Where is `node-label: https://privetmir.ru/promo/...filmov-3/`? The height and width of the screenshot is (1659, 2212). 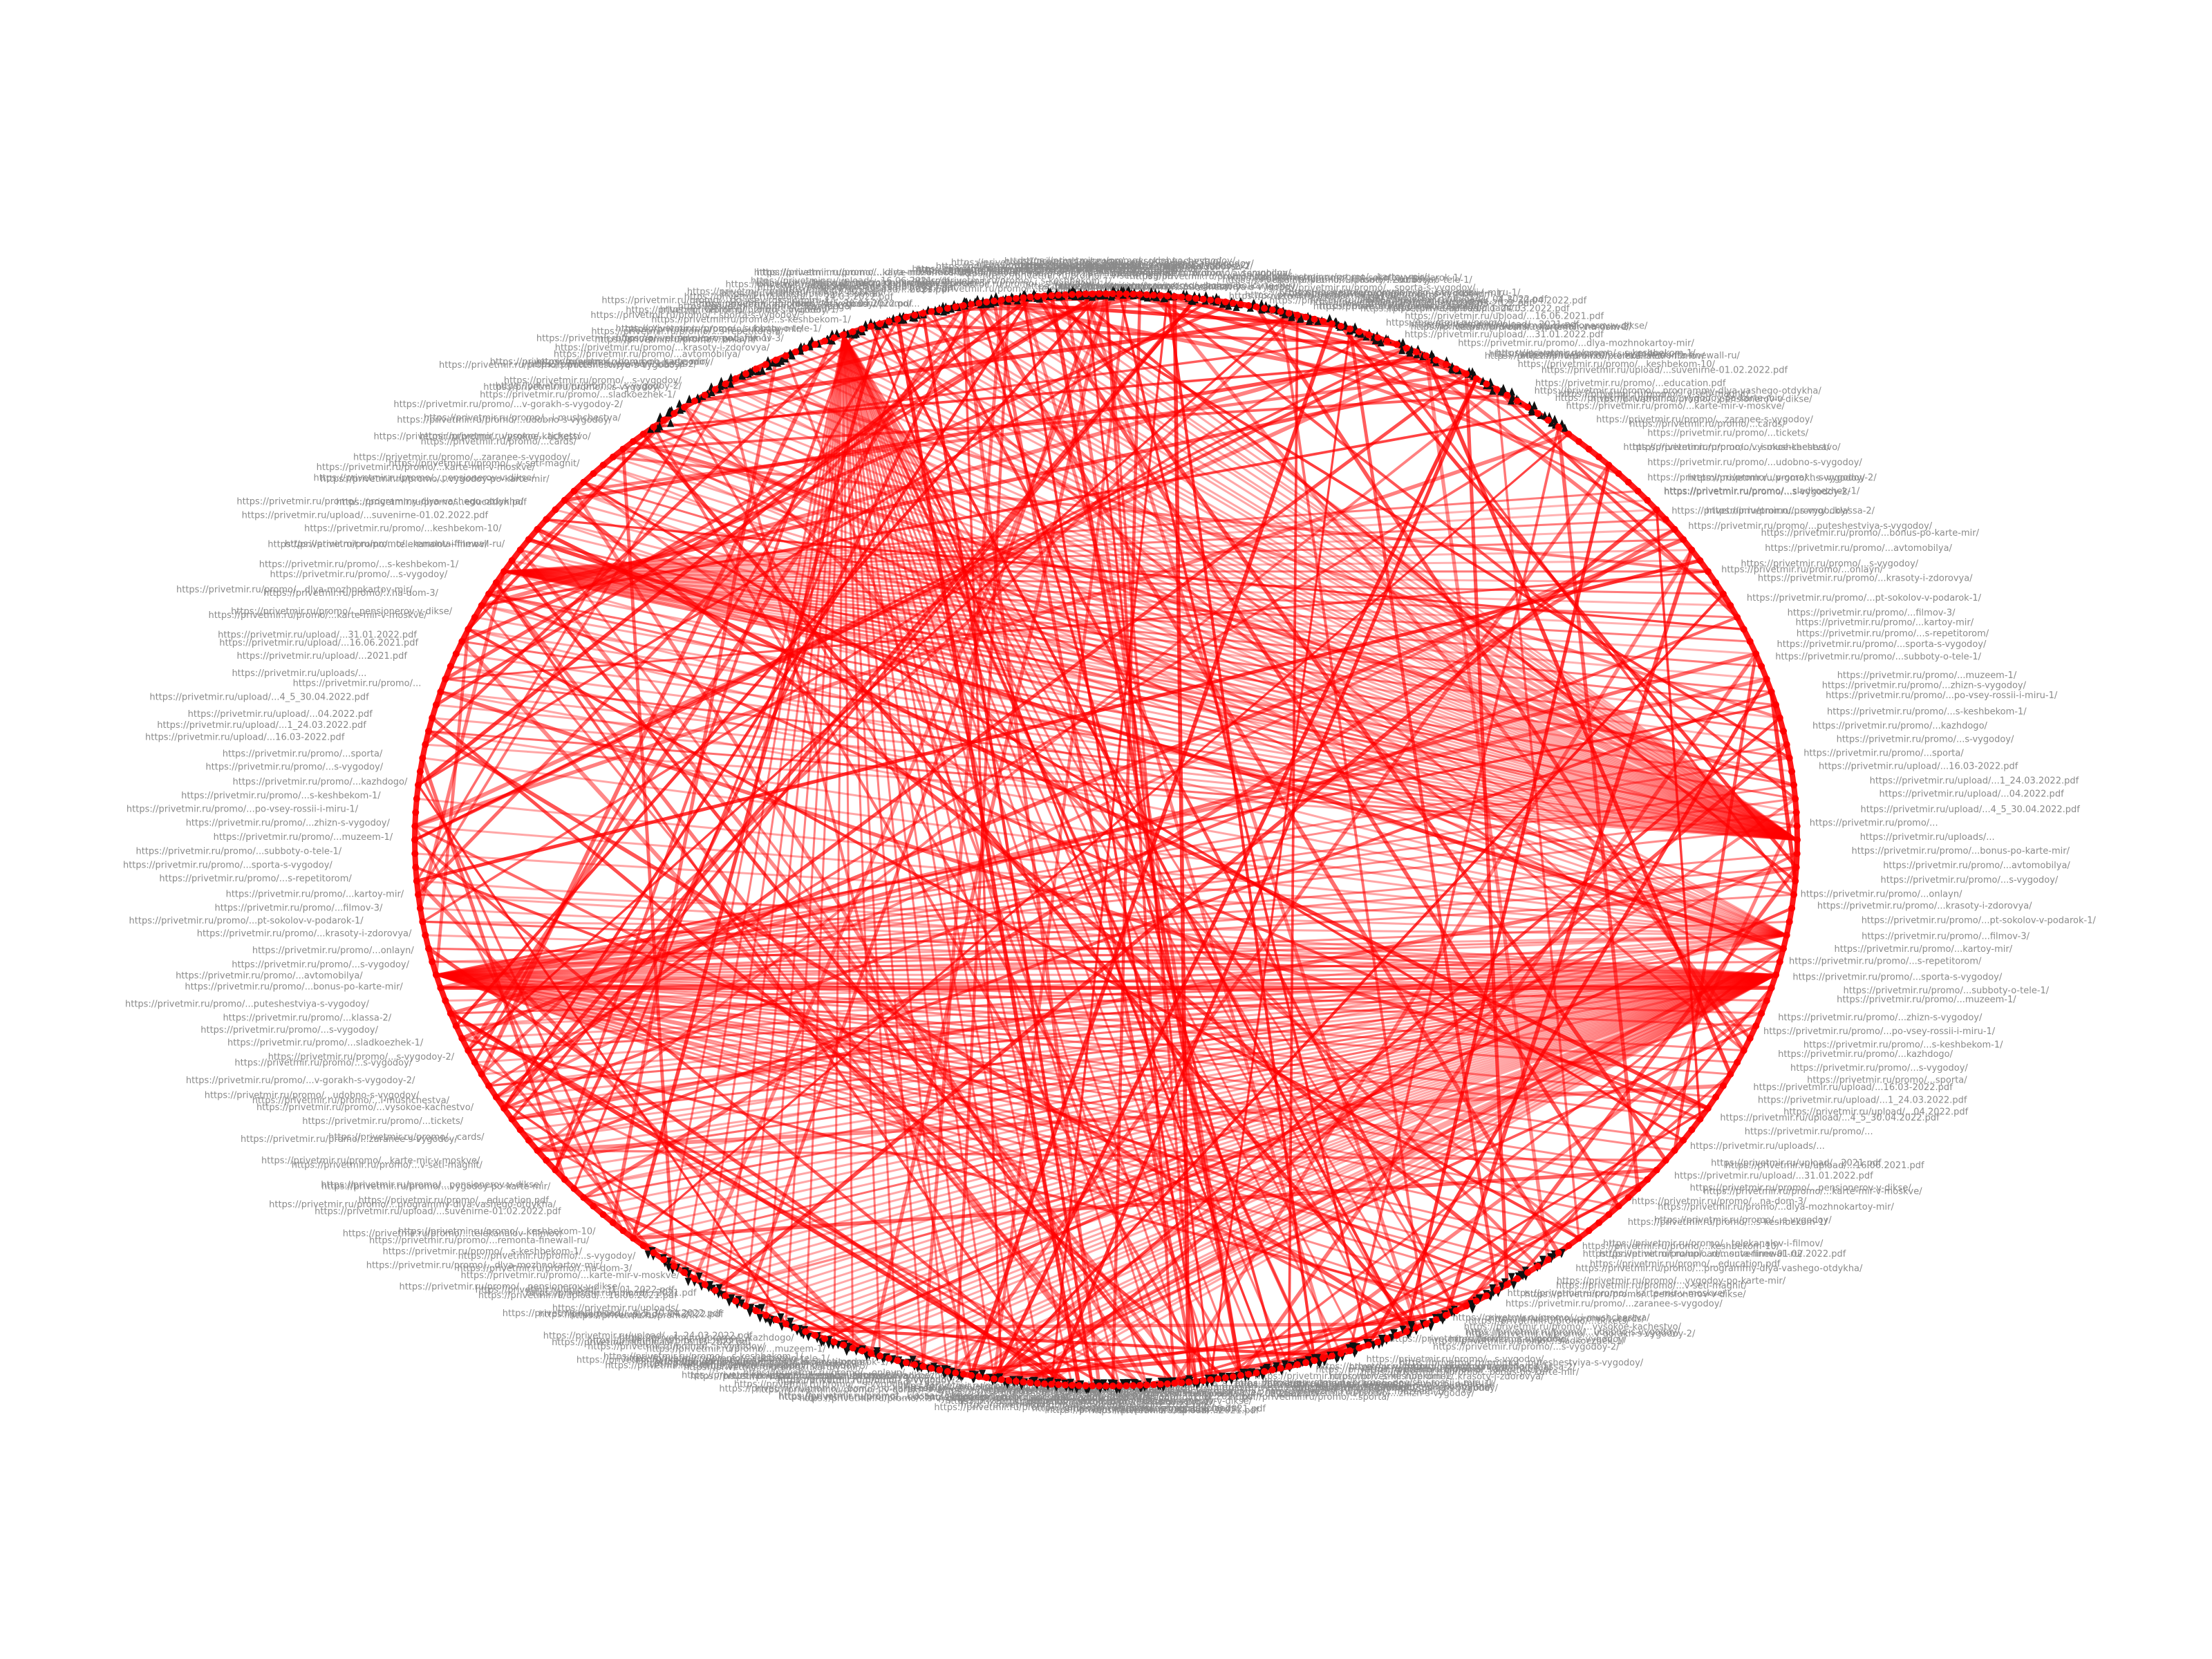 node-label: https://privetmir.ru/promo/...filmov-3/ is located at coordinates (1313, 296).